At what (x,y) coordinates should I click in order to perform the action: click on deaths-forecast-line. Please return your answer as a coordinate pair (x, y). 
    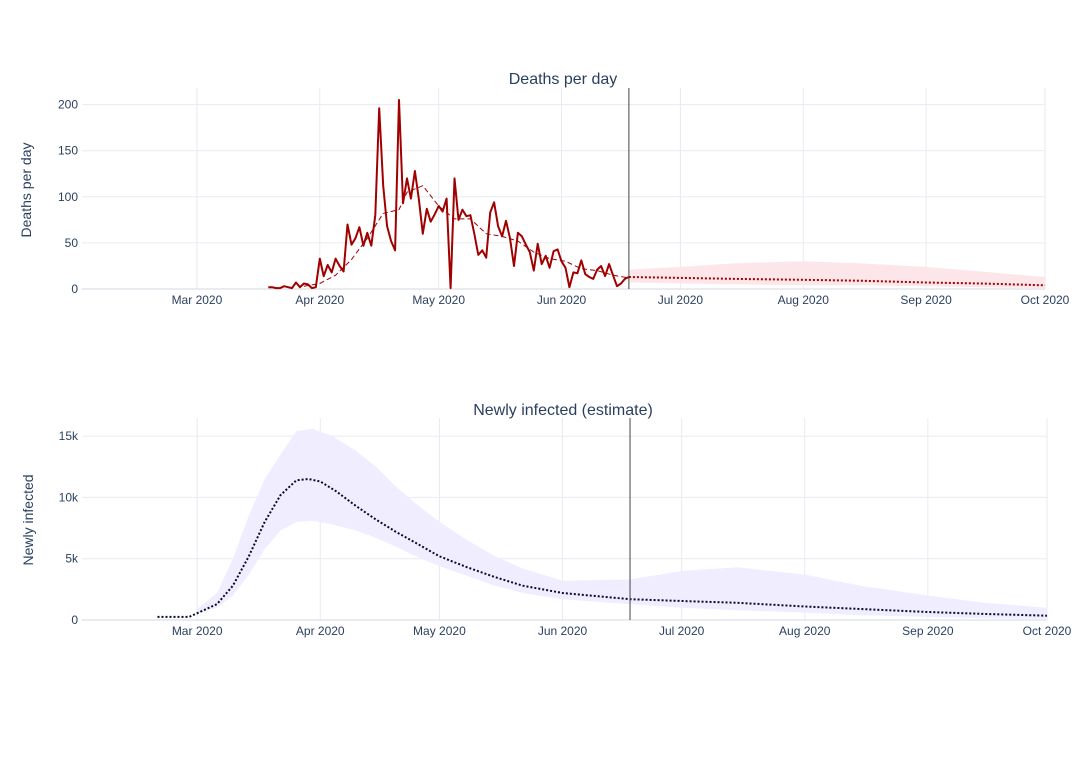
    Looking at the image, I should click on (837, 281).